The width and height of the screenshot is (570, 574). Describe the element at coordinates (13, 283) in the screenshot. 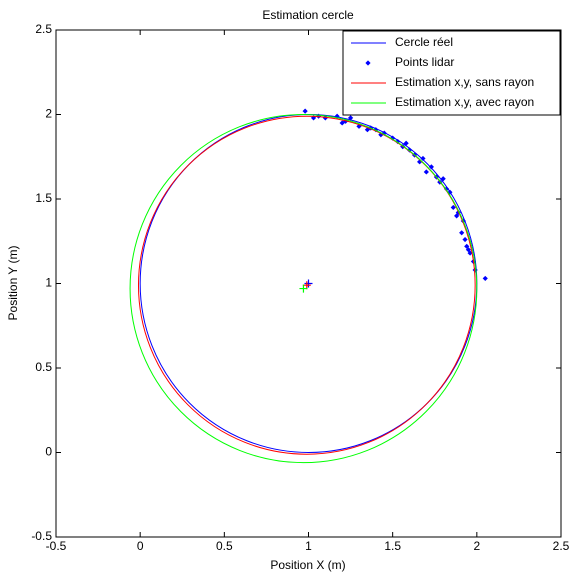

I see `y-axis-label: Position Y (m)` at that location.